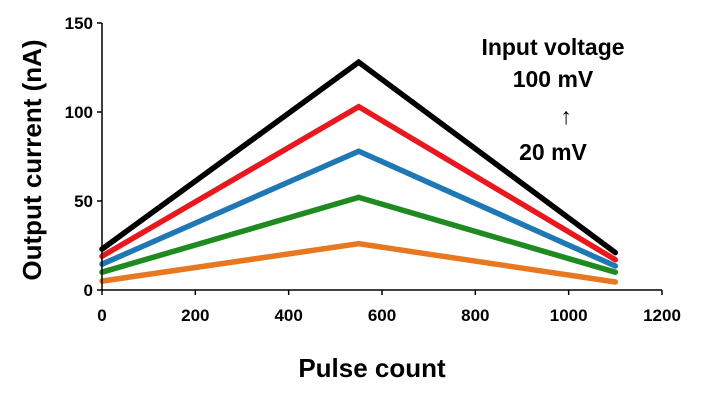  Describe the element at coordinates (288, 315) in the screenshot. I see `x-tick-label: 400` at that location.